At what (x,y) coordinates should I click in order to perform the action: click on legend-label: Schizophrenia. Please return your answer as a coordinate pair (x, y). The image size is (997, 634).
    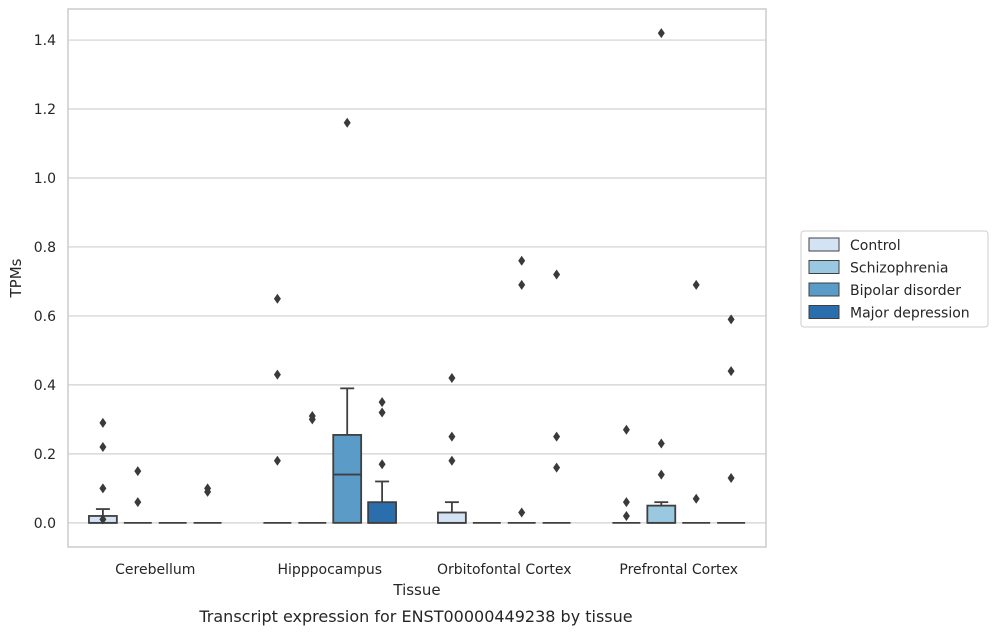
    Looking at the image, I should click on (899, 269).